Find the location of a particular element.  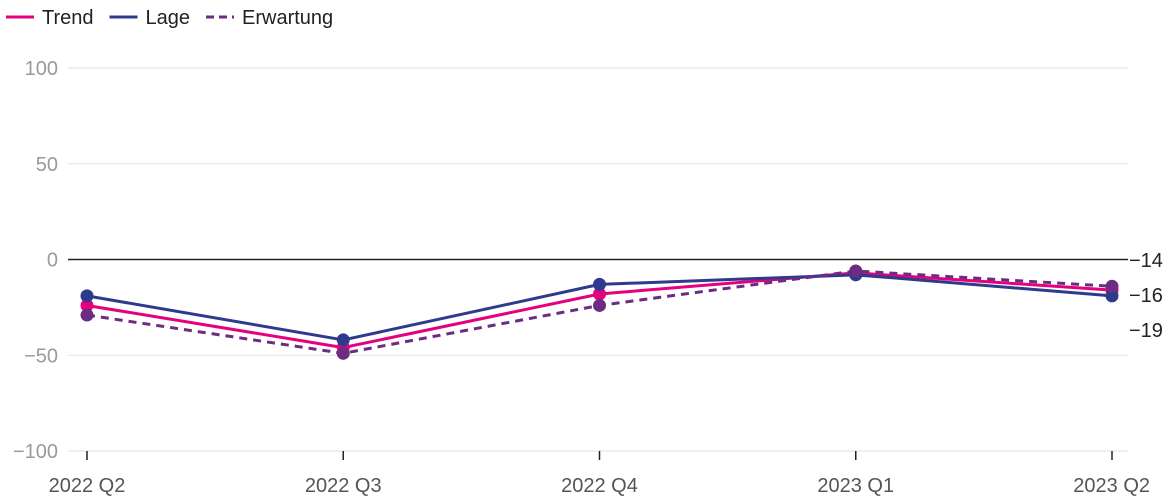

y-tick-label: 100 is located at coordinates (41, 69).